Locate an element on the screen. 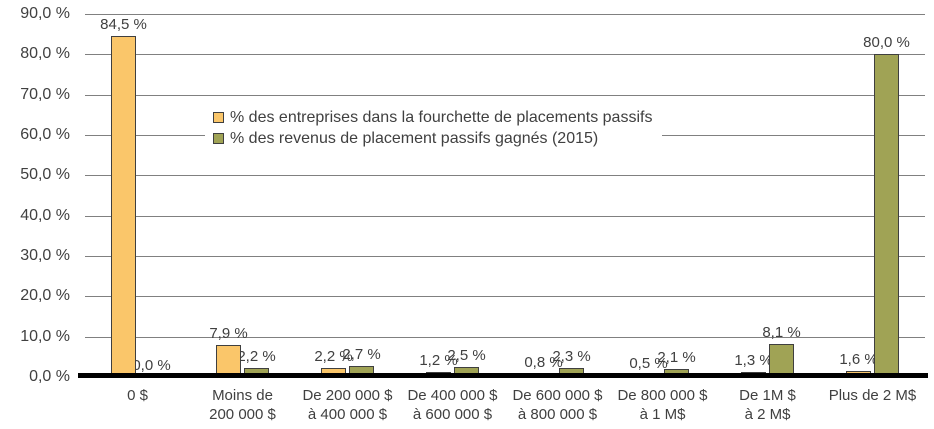  x-axis-category-label: De 800 000 $ à 1 M$ is located at coordinates (662, 405).